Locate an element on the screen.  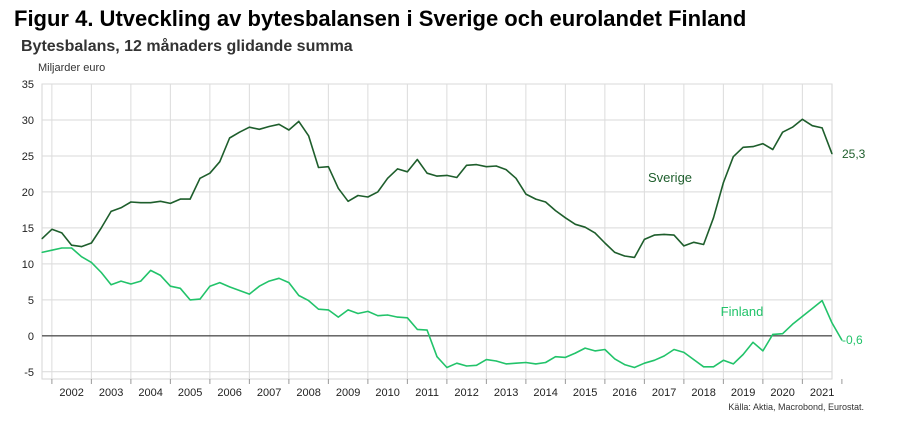
y-tick-label: 15 is located at coordinates (28, 229).